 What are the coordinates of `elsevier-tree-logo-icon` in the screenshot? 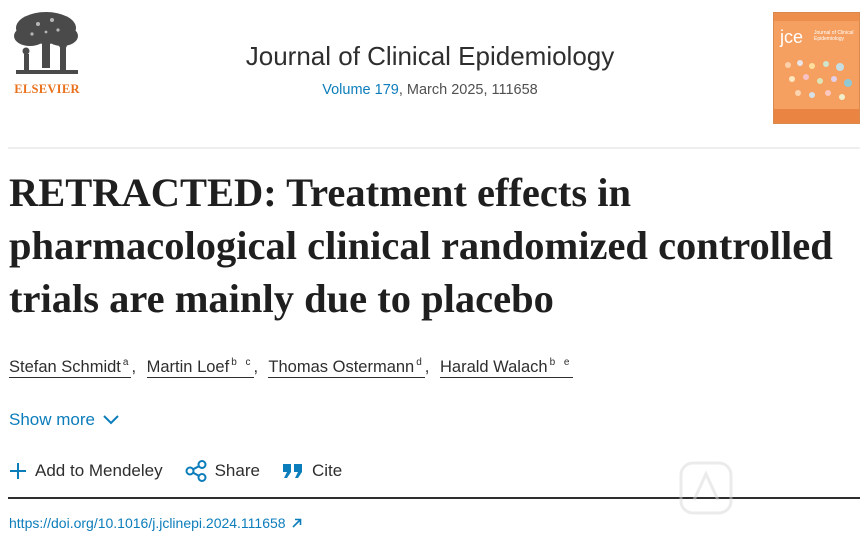 It's located at (47, 44).